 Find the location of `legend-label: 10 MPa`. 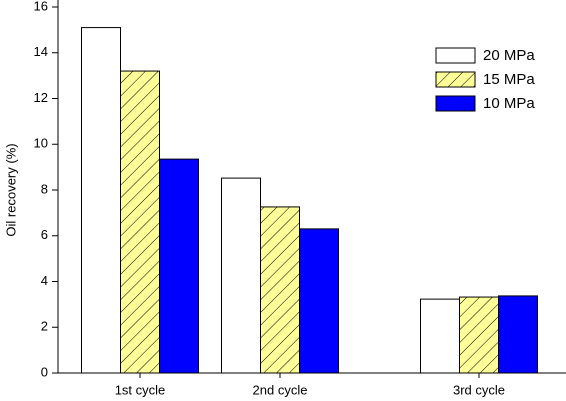

legend-label: 10 MPa is located at coordinates (509, 103).